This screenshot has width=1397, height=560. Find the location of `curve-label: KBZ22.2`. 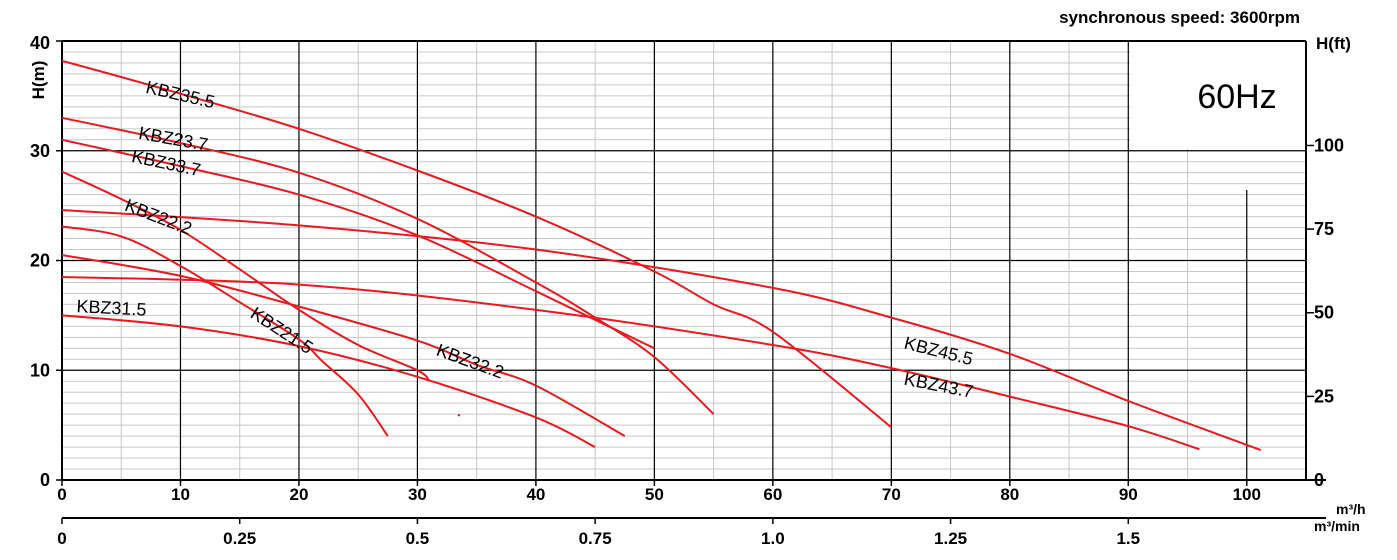

curve-label: KBZ22.2 is located at coordinates (158, 217).